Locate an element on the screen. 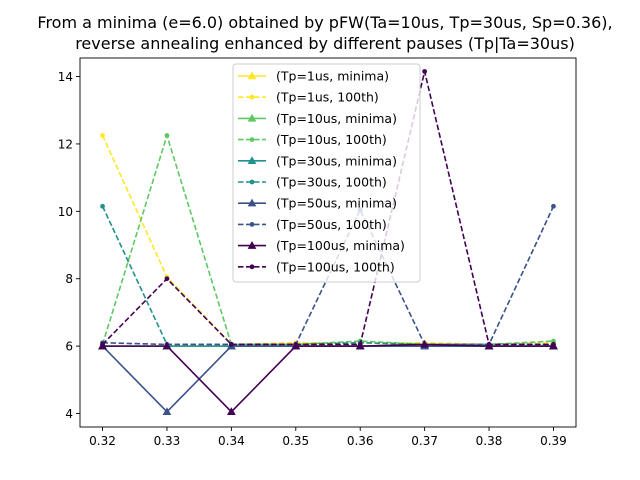  legend-entry: (Tp=50us, minima) is located at coordinates (317, 203).